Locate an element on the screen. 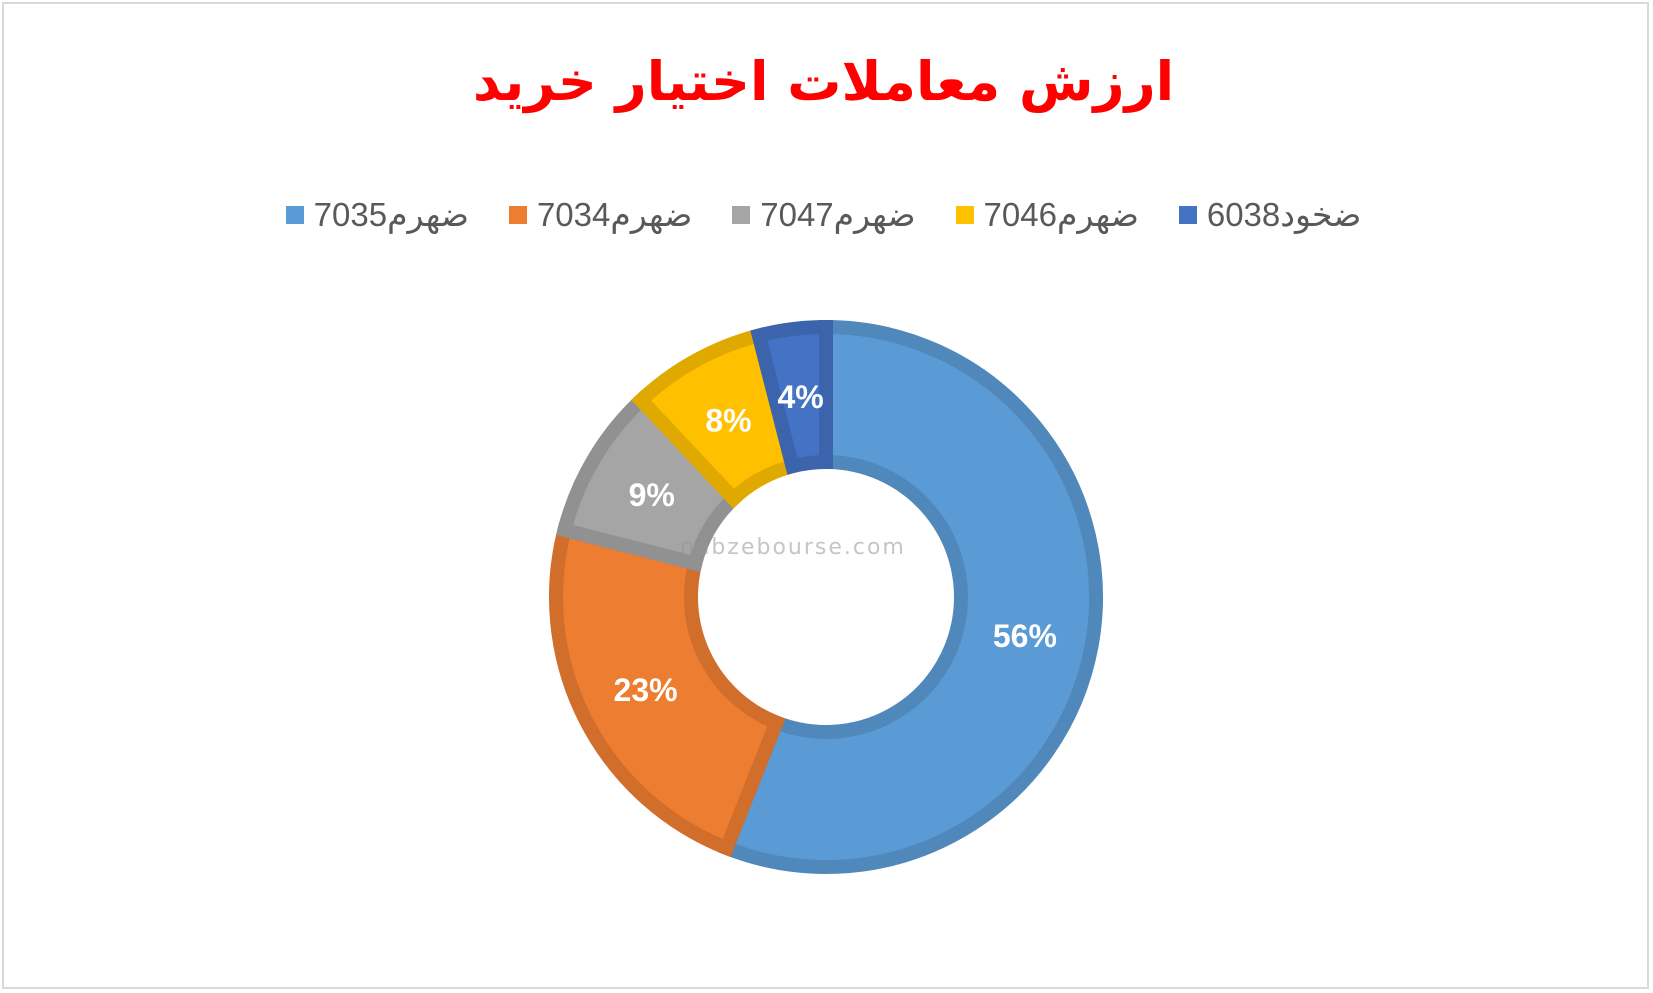 The height and width of the screenshot is (993, 1653). legend-label: ضهرم7035 is located at coordinates (391, 214).